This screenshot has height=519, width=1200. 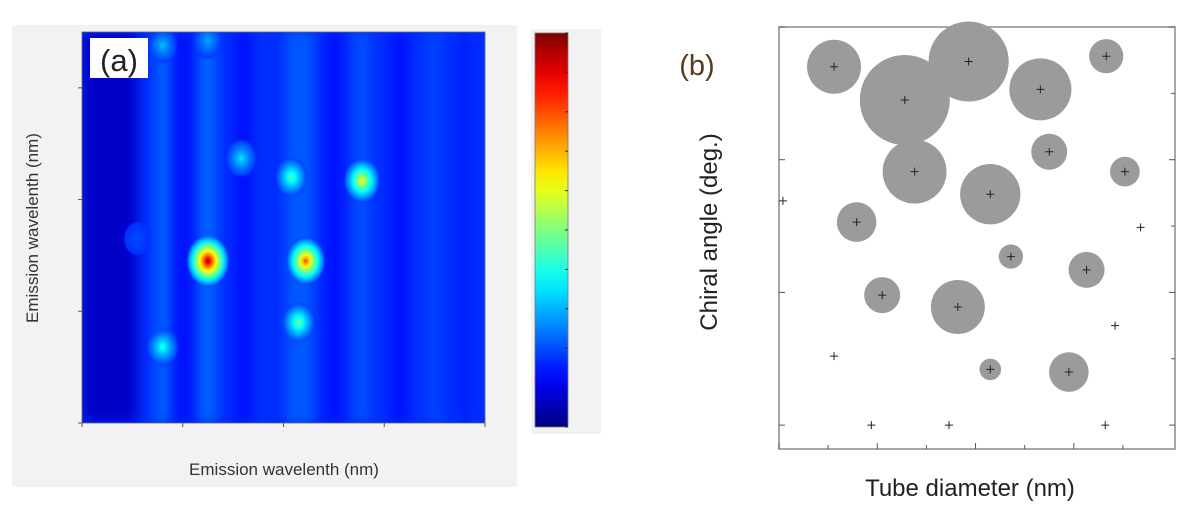 What do you see at coordinates (970, 488) in the screenshot?
I see `panel-b-xlabel: Tube diameter (nm)` at bounding box center [970, 488].